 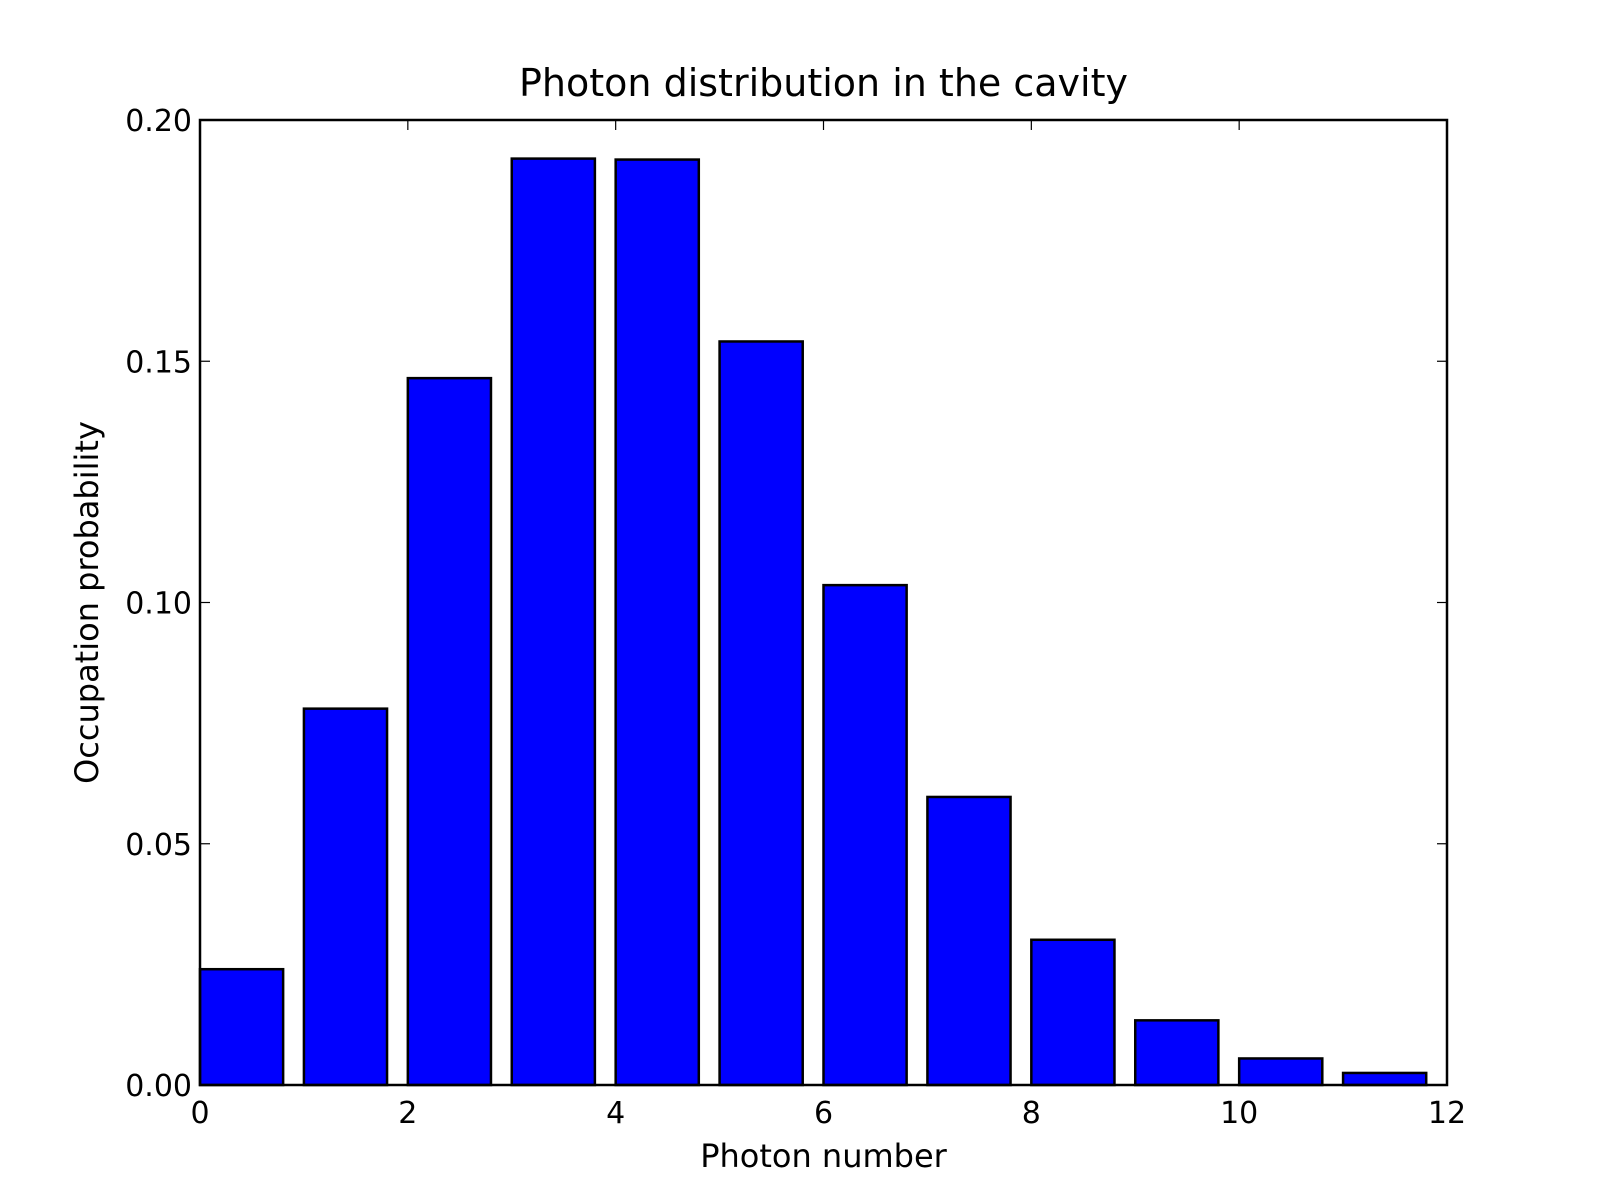 What do you see at coordinates (158, 362) in the screenshot?
I see `y-tick-label: 0.15` at bounding box center [158, 362].